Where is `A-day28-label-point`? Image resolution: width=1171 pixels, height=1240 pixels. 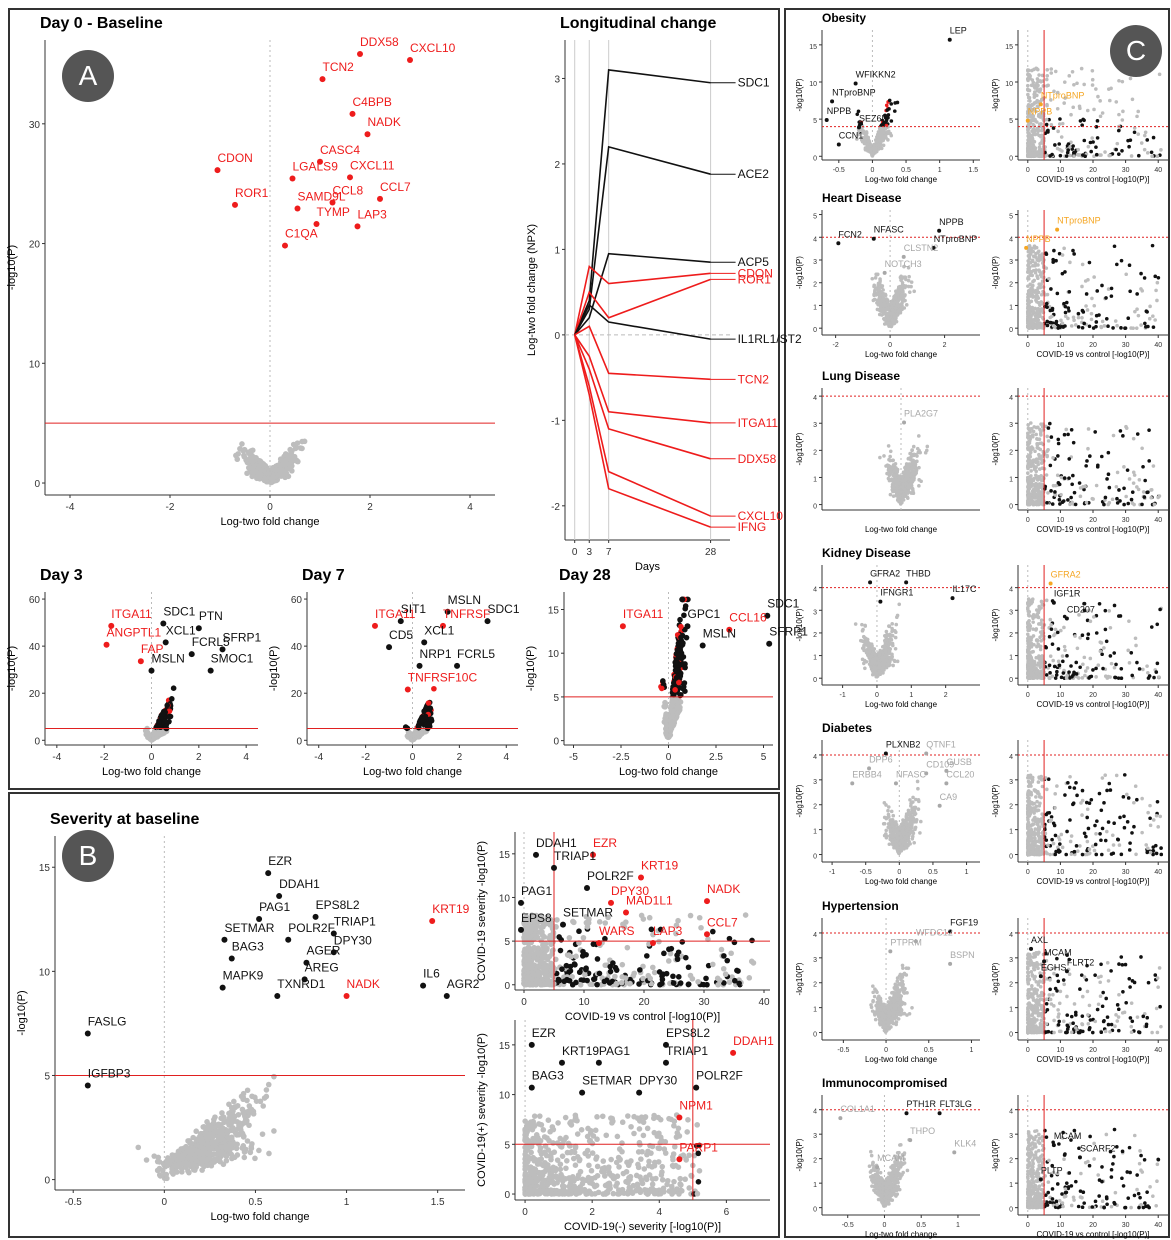 A-day28-label-point is located at coordinates (702, 645).